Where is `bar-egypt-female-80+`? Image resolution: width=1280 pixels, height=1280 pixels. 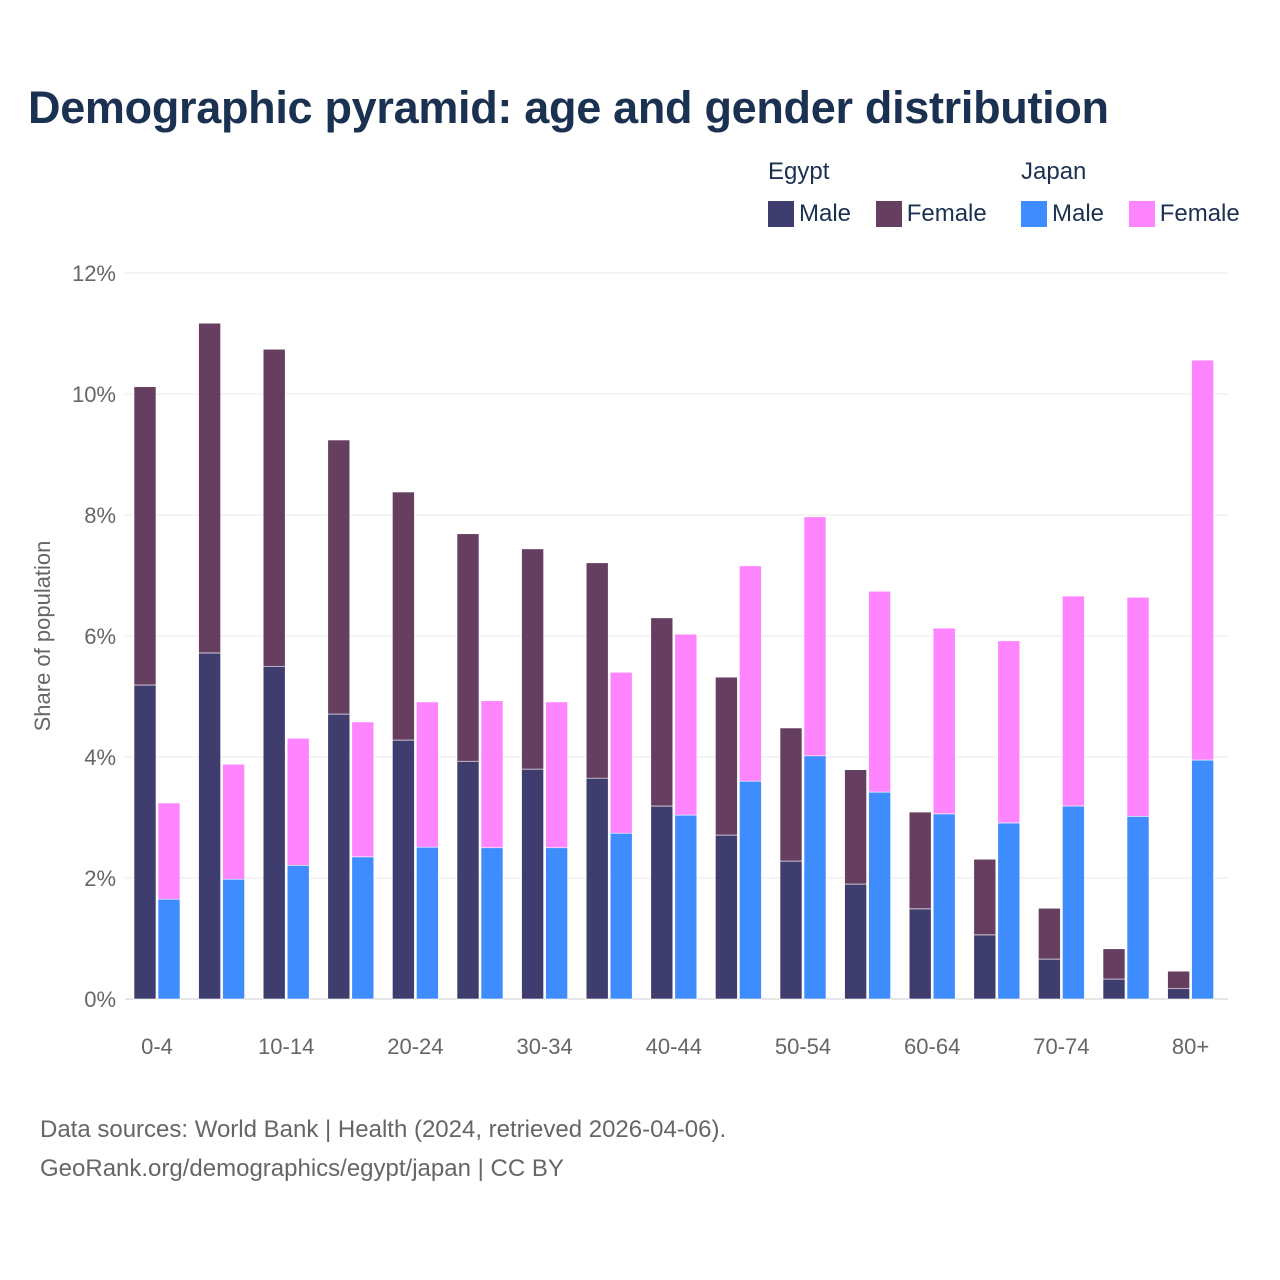 bar-egypt-female-80+ is located at coordinates (1178, 980).